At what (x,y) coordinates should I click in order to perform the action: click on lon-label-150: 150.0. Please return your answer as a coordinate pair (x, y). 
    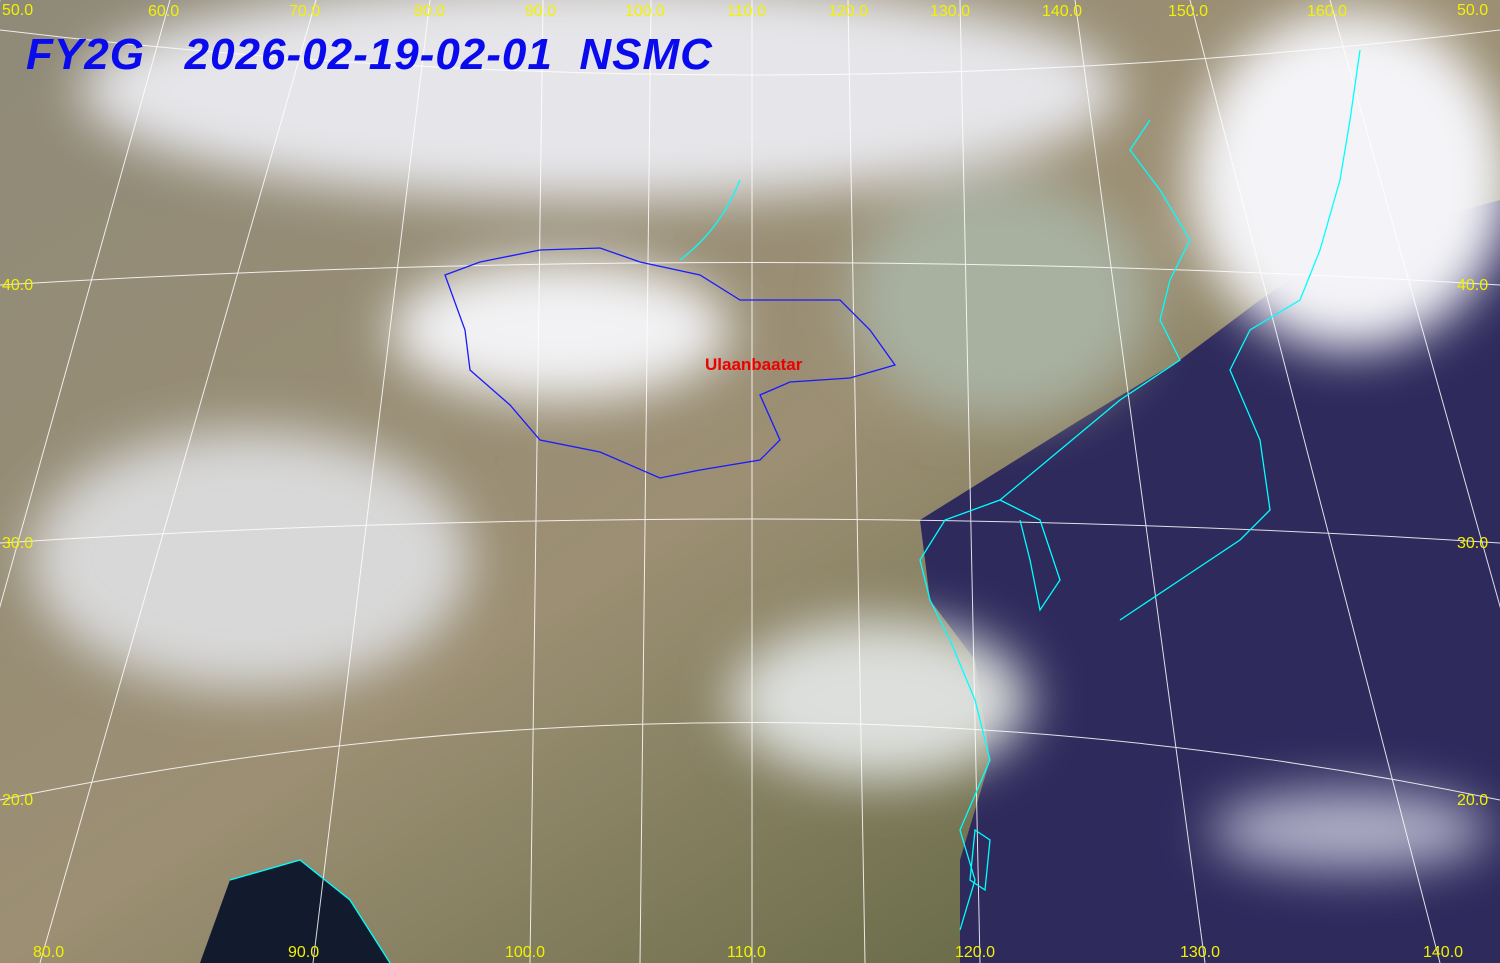
    Looking at the image, I should click on (1188, 11).